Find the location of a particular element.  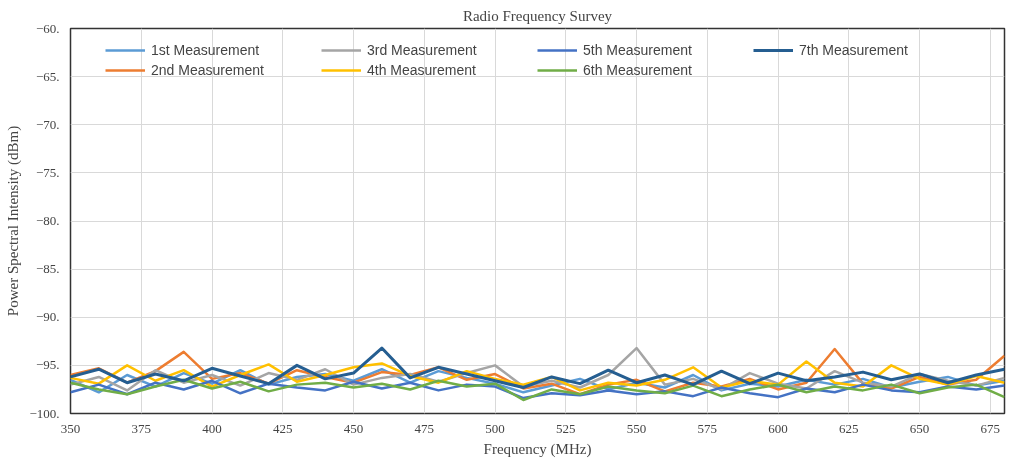

x-tick-label: 500 is located at coordinates (495, 428).